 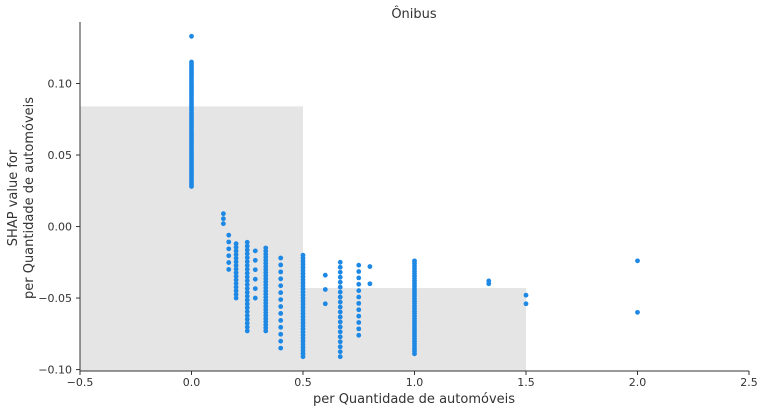 What do you see at coordinates (13, 197) in the screenshot?
I see `y-axis-label-line1: SHAP value for` at bounding box center [13, 197].